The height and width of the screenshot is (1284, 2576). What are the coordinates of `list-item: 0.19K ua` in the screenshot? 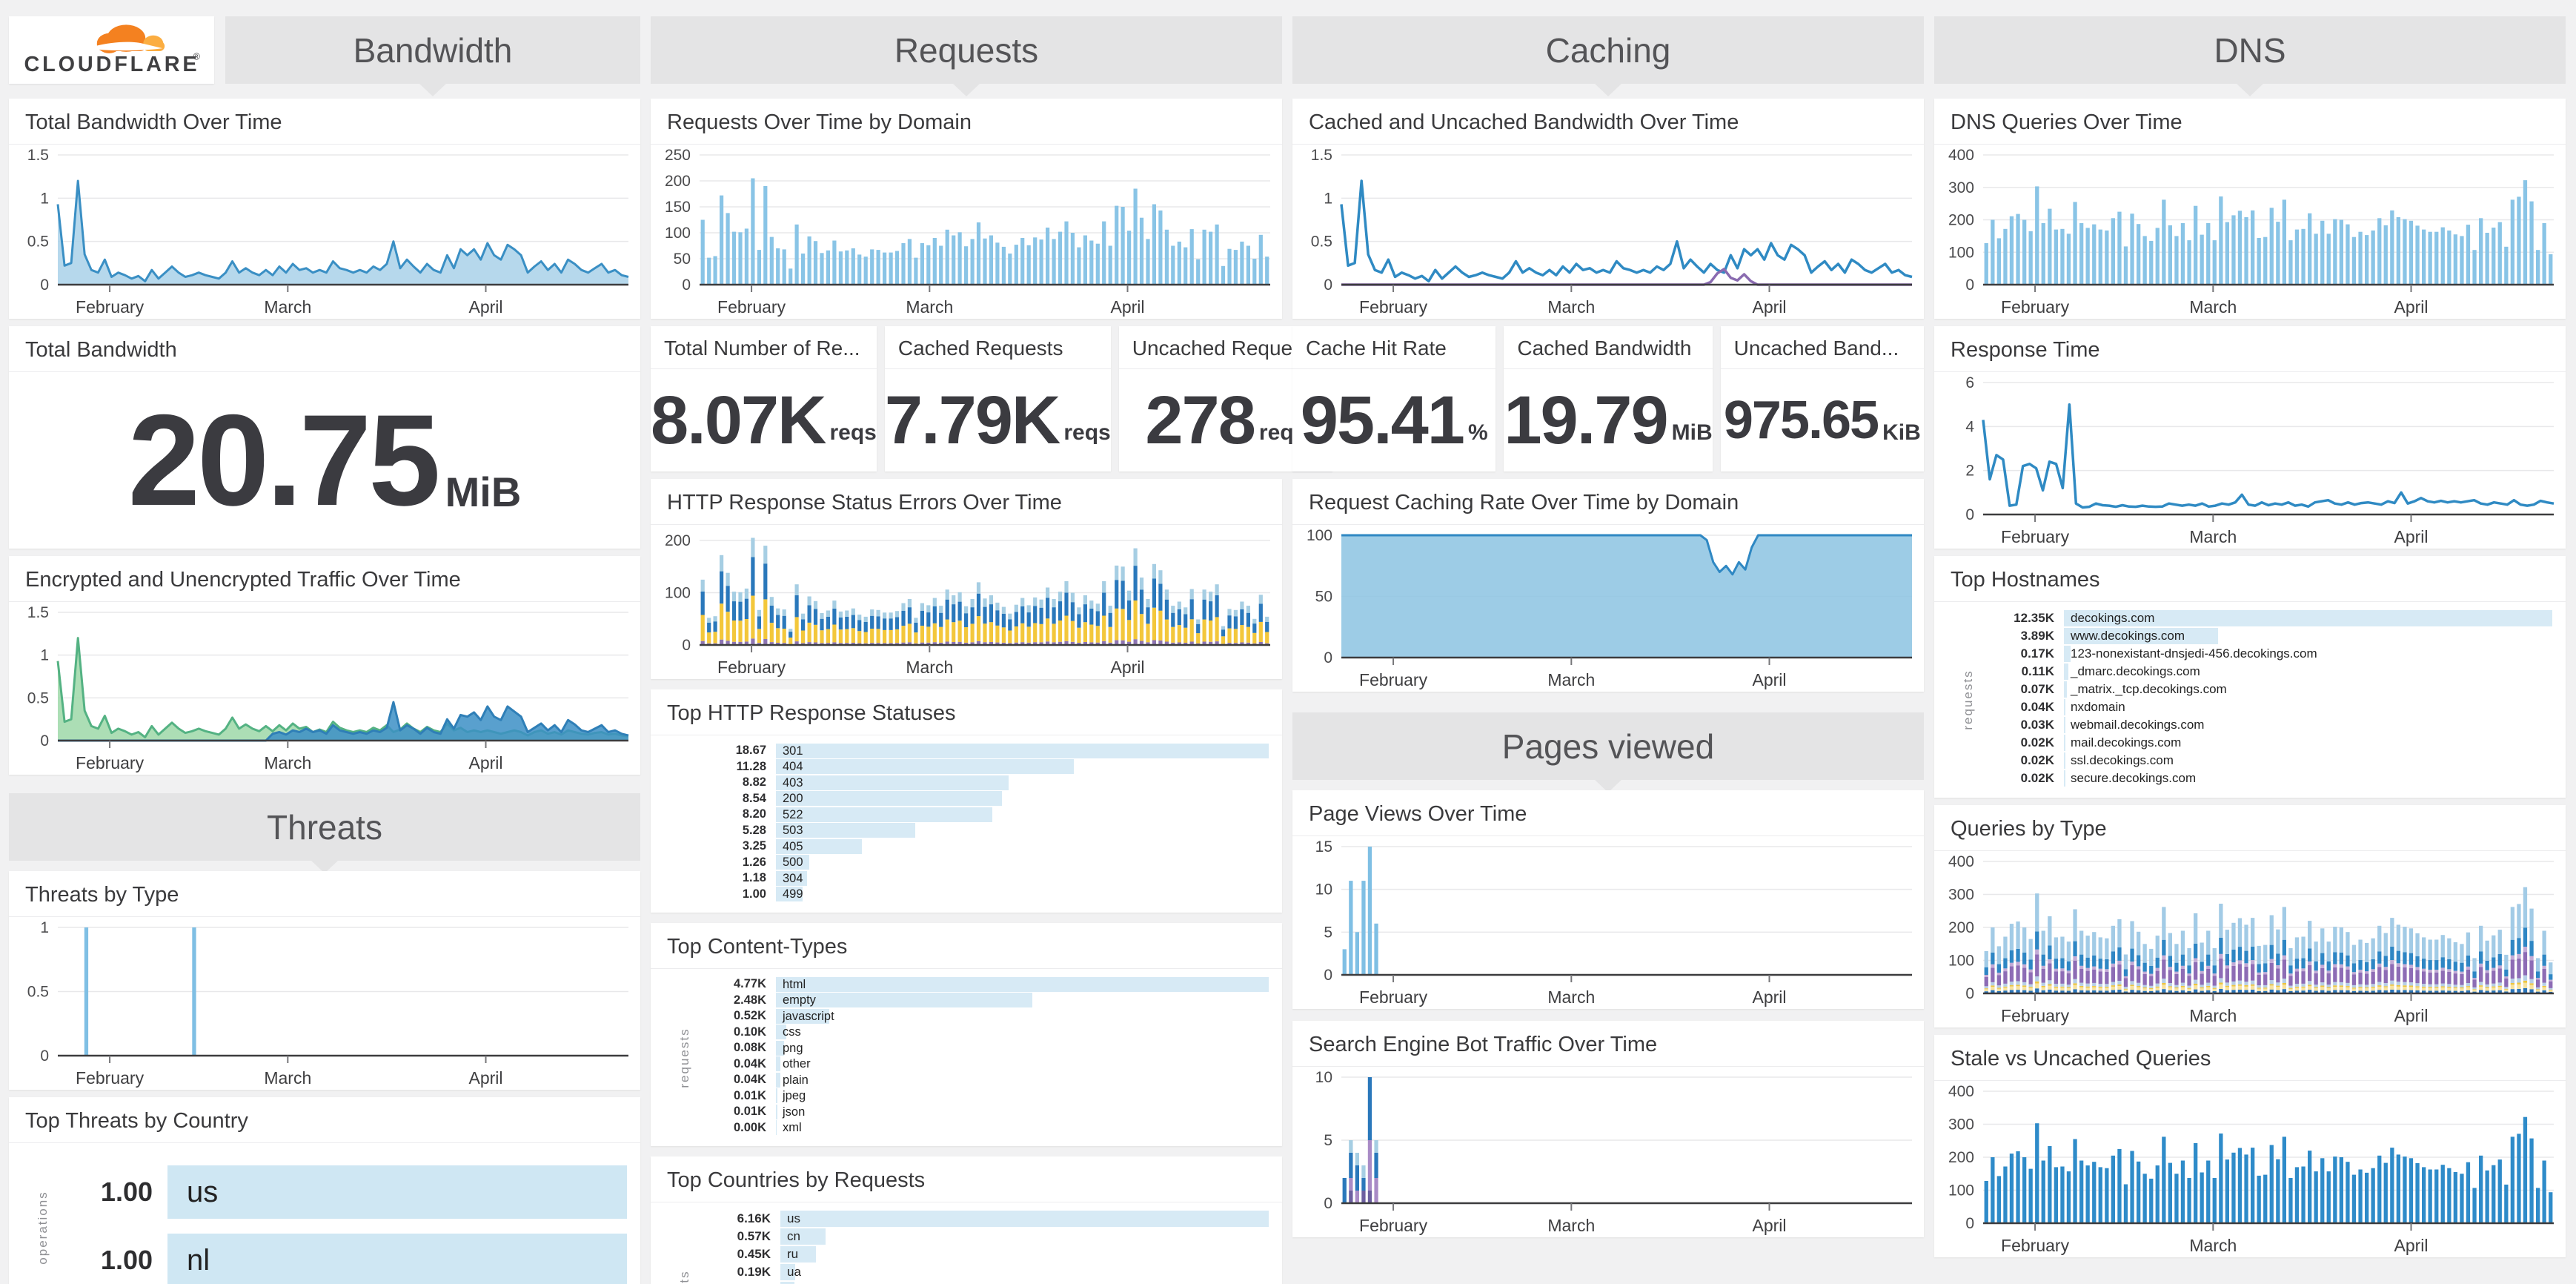 It's located at (976, 1272).